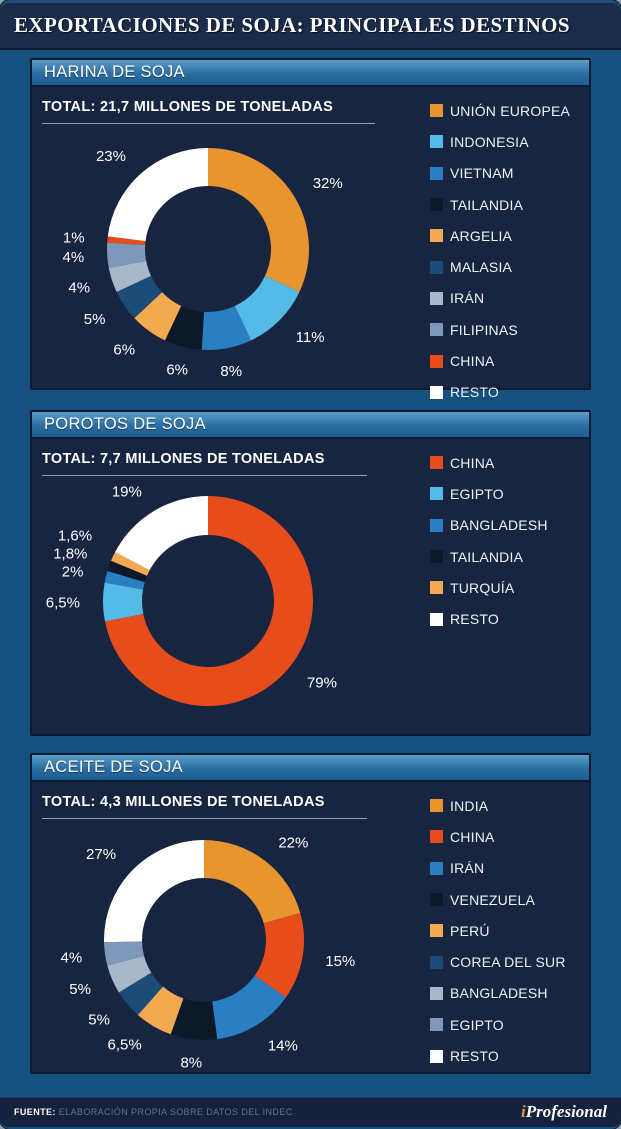 The image size is (621, 1129). What do you see at coordinates (226, 328) in the screenshot?
I see `donut-slice-vietnam` at bounding box center [226, 328].